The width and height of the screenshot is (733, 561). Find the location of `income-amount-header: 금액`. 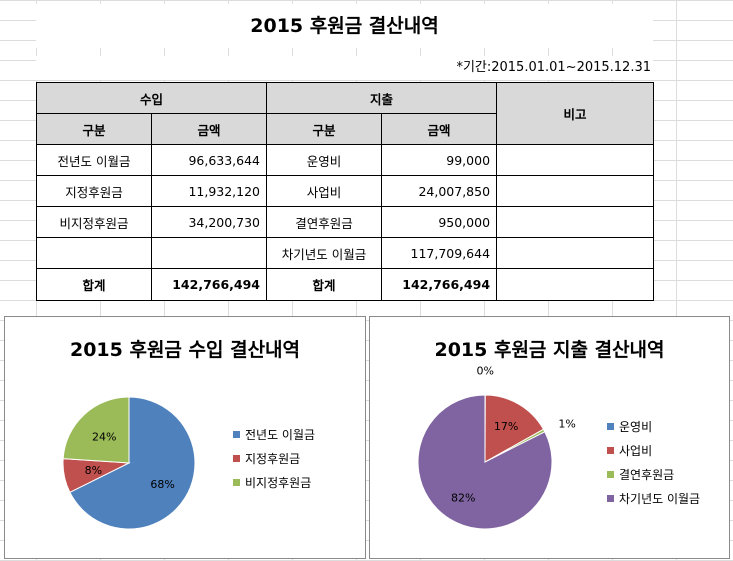

income-amount-header: 금액 is located at coordinates (209, 129).